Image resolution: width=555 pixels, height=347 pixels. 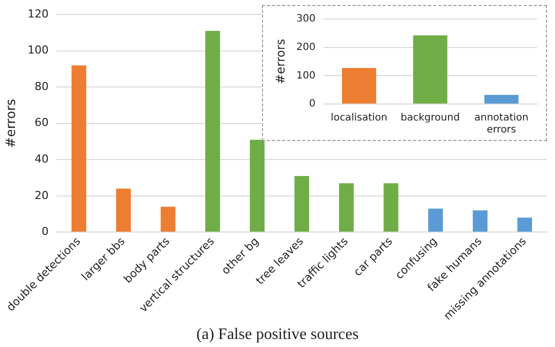 I want to click on text: (a) False positive sources, so click(x=277, y=335).